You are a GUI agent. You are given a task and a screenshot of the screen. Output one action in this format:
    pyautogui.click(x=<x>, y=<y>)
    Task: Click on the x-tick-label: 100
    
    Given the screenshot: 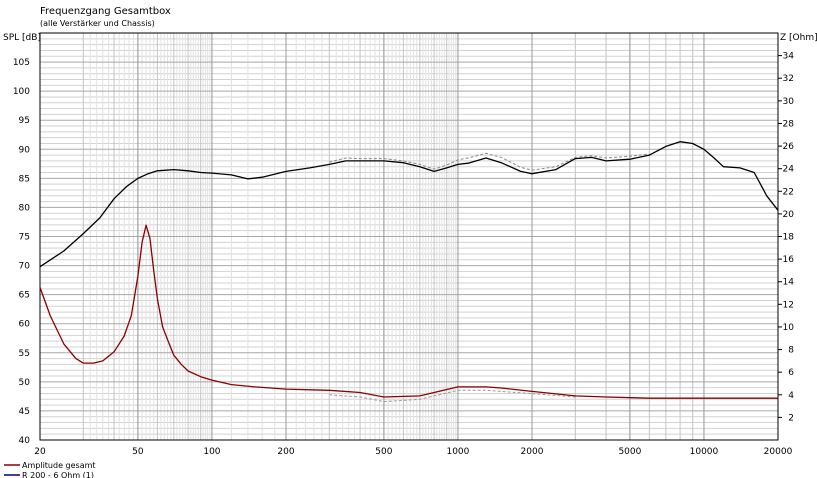 What is the action you would take?
    pyautogui.click(x=211, y=452)
    